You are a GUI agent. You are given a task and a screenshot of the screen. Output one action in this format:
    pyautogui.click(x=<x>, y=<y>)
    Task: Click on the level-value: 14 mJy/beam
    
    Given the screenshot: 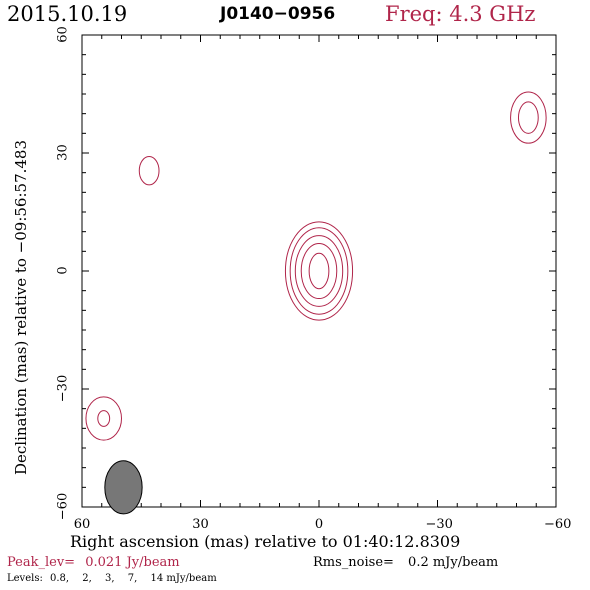 What is the action you would take?
    pyautogui.click(x=183, y=578)
    